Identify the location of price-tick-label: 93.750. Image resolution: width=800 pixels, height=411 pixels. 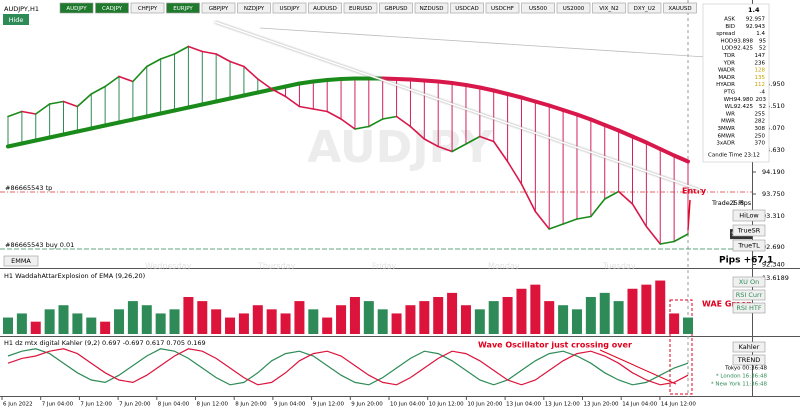
(773, 194).